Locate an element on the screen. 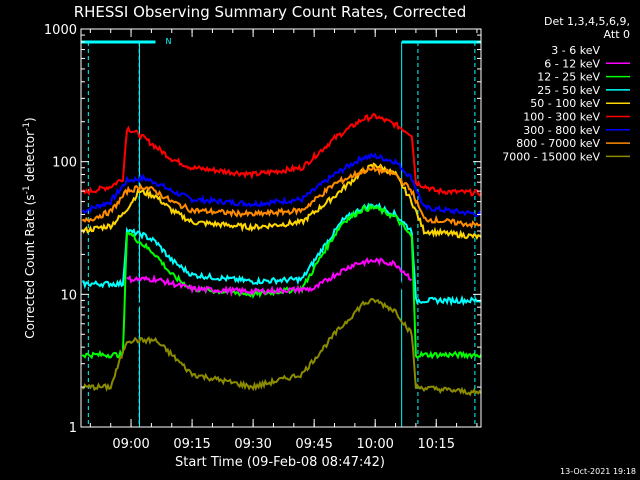  legend-label: 50 - 100 keV is located at coordinates (565, 103).